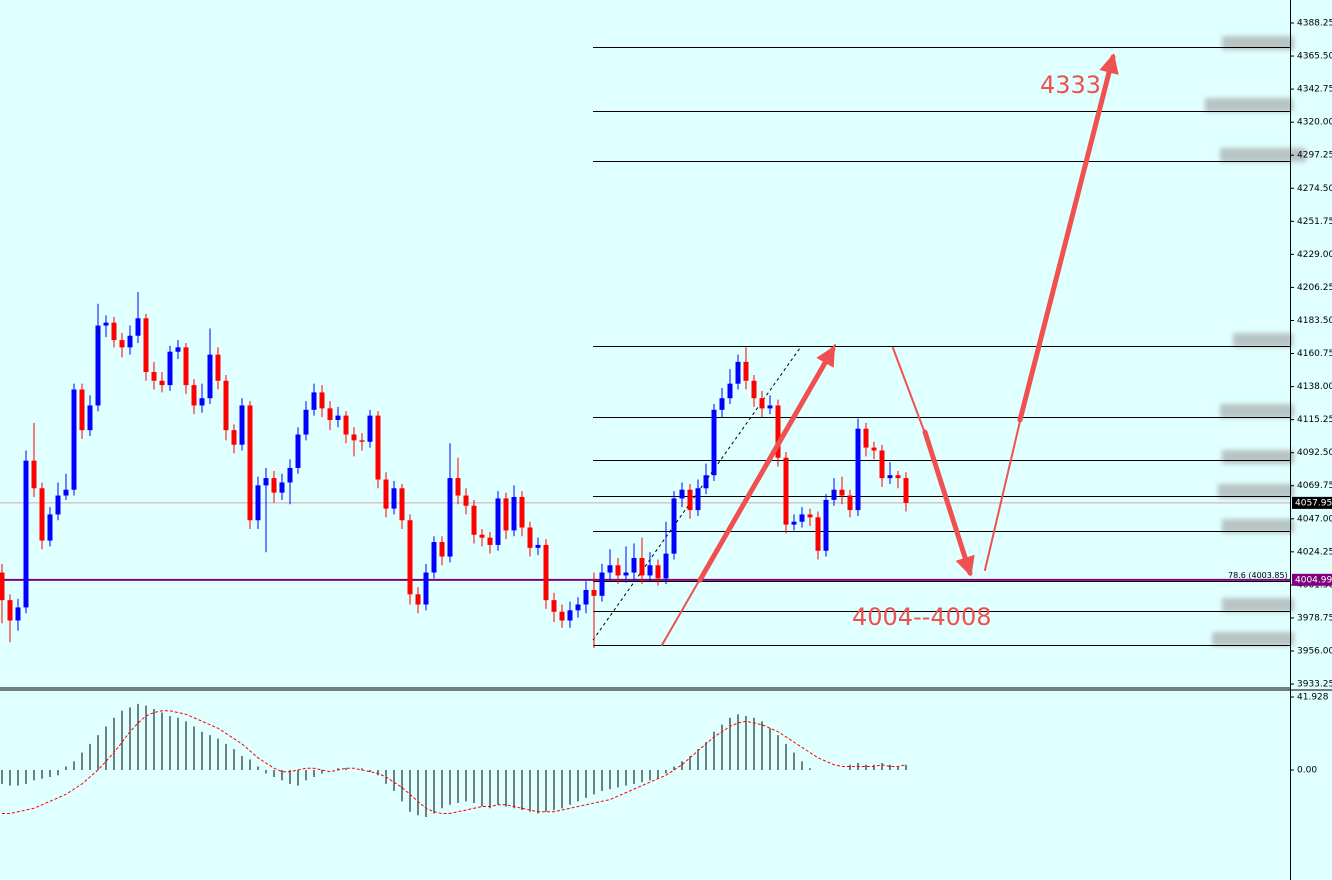 The height and width of the screenshot is (880, 1332). Describe the element at coordinates (1314, 288) in the screenshot. I see `y-tick-label: 4206.25` at that location.